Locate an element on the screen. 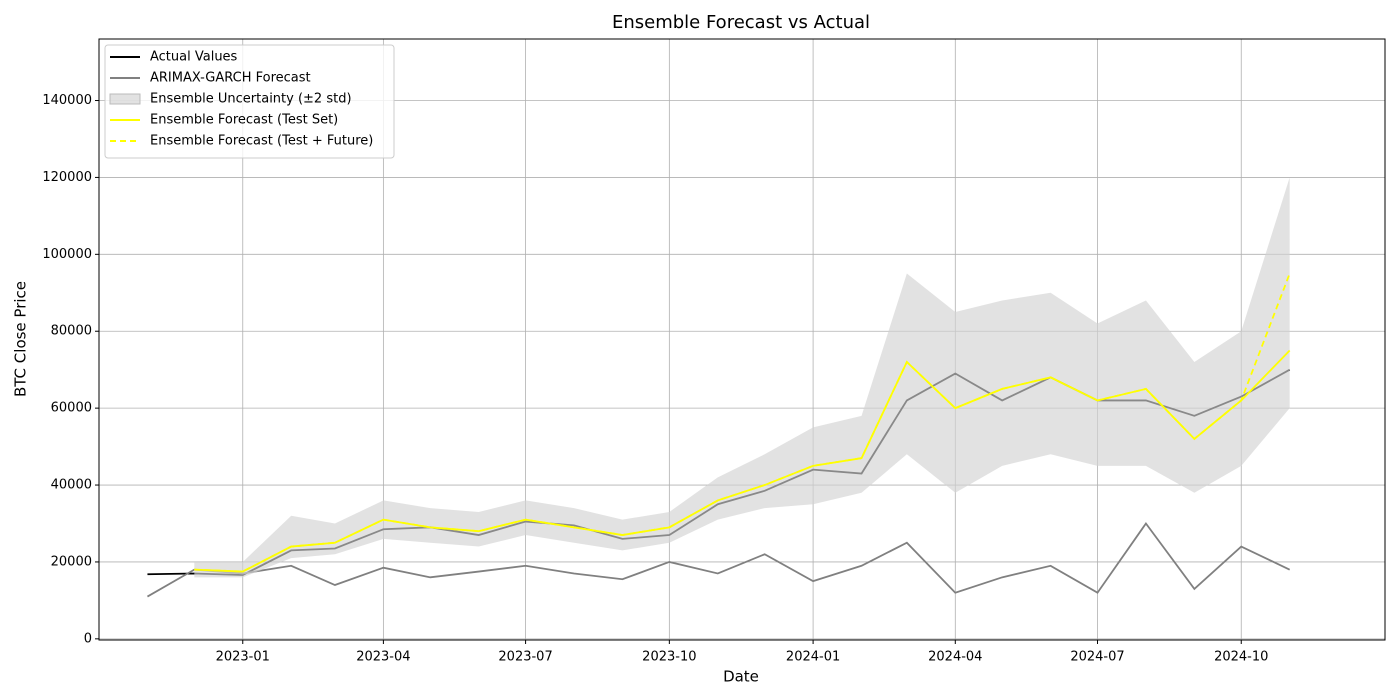 The height and width of the screenshot is (700, 1400). y-tick-label: 40000 is located at coordinates (71, 485).